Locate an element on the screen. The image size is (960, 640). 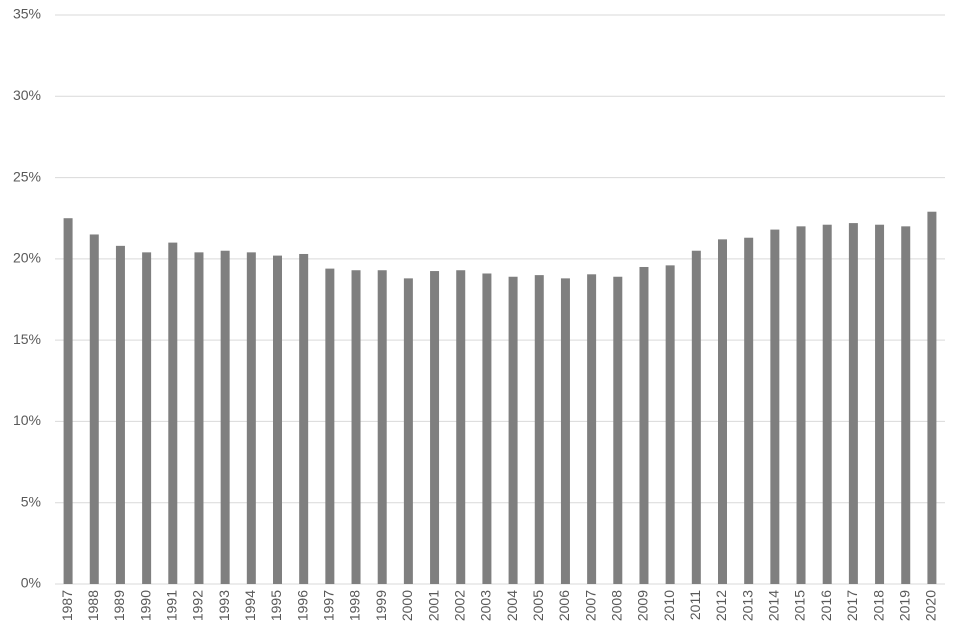
x-tick-label: 1998 is located at coordinates (355, 605).